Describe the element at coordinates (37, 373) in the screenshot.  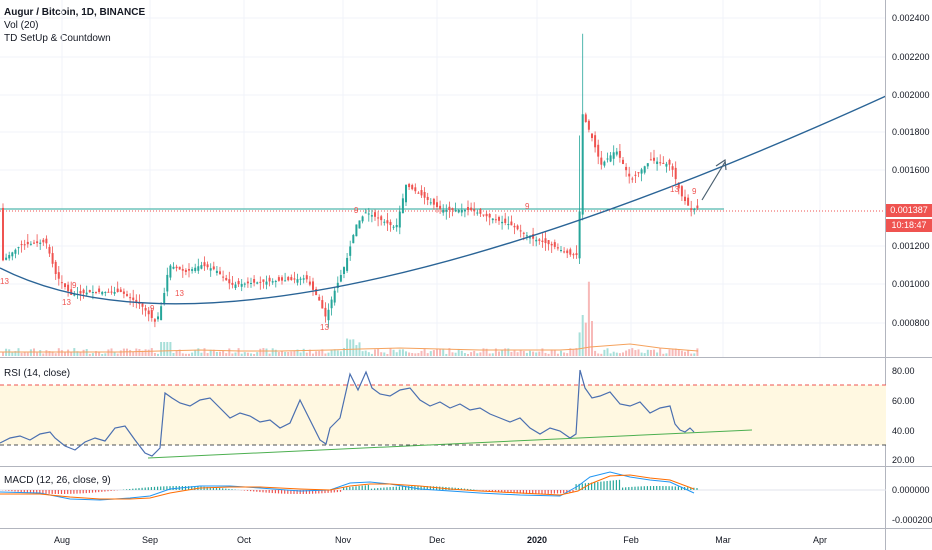
I see `rsi-legend: RSI (14, close)` at that location.